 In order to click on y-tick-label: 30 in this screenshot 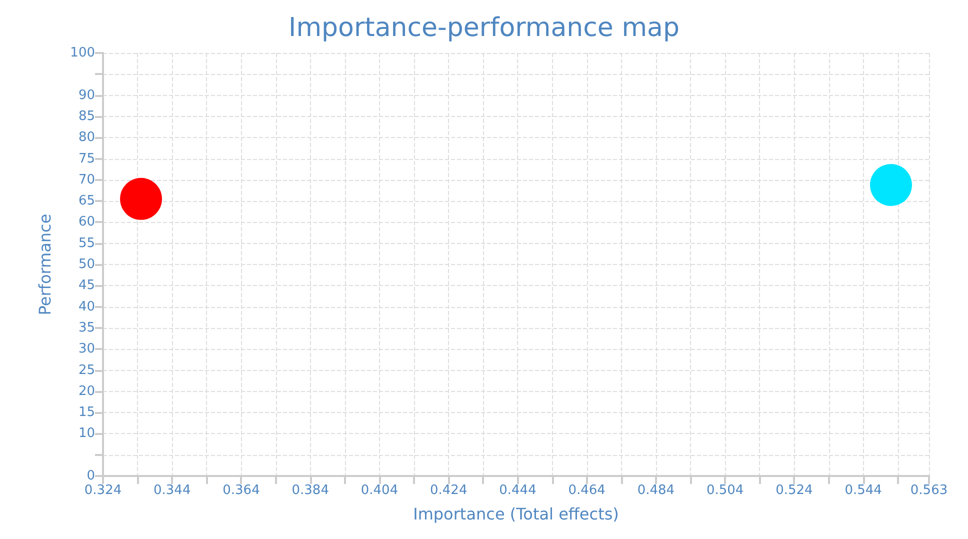, I will do `click(86, 349)`.